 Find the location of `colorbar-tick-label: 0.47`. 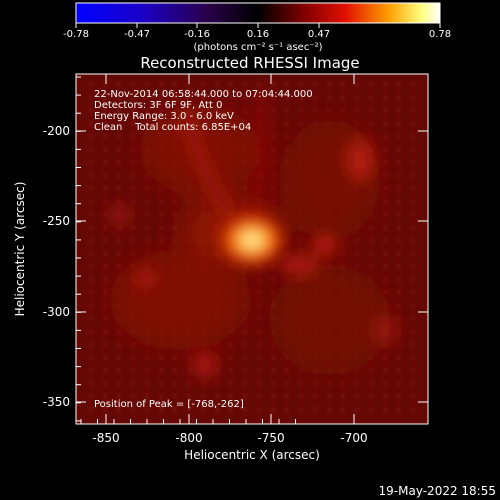

colorbar-tick-label: 0.47 is located at coordinates (319, 34).